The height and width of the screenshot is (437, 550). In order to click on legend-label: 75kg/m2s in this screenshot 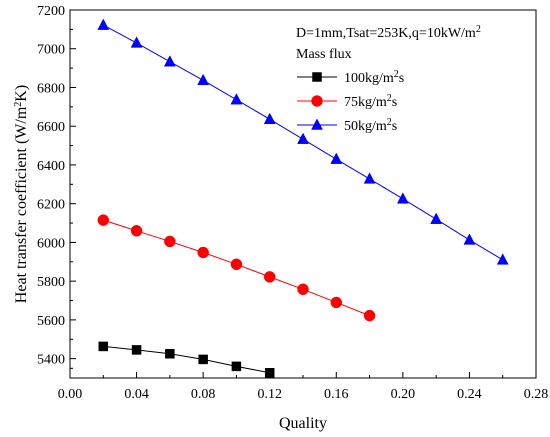, I will do `click(370, 102)`.